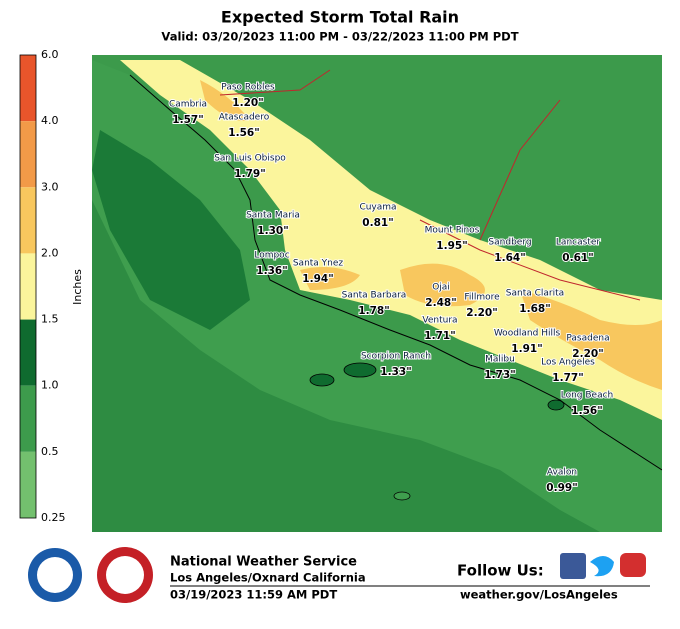 The height and width of the screenshot is (629, 680). I want to click on station-amount: 0.81", so click(377, 223).